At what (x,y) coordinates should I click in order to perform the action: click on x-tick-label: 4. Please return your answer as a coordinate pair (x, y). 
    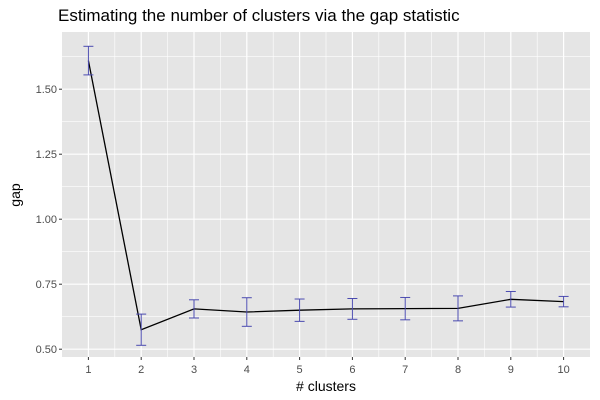
    Looking at the image, I should click on (247, 370).